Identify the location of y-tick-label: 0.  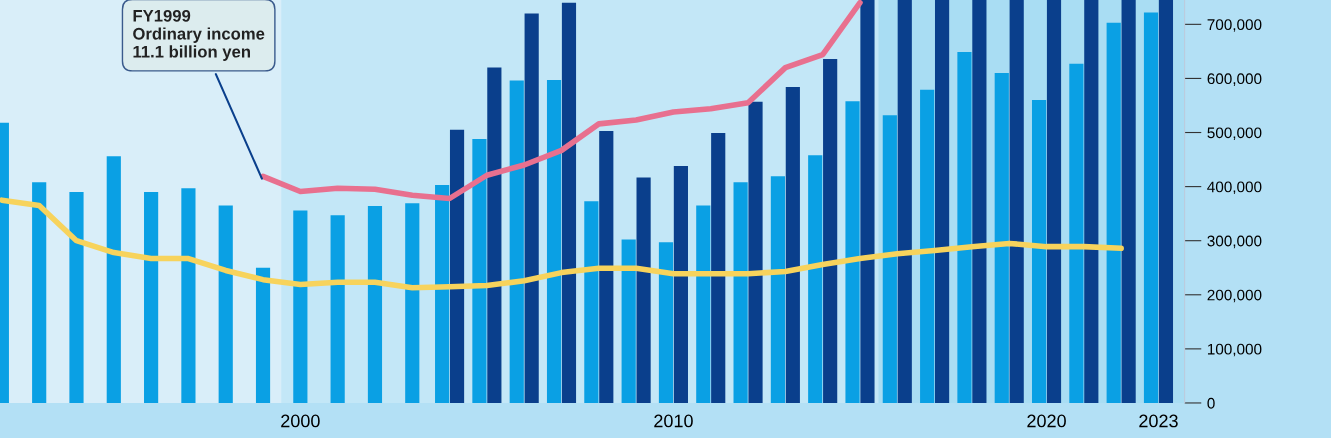
(1211, 403).